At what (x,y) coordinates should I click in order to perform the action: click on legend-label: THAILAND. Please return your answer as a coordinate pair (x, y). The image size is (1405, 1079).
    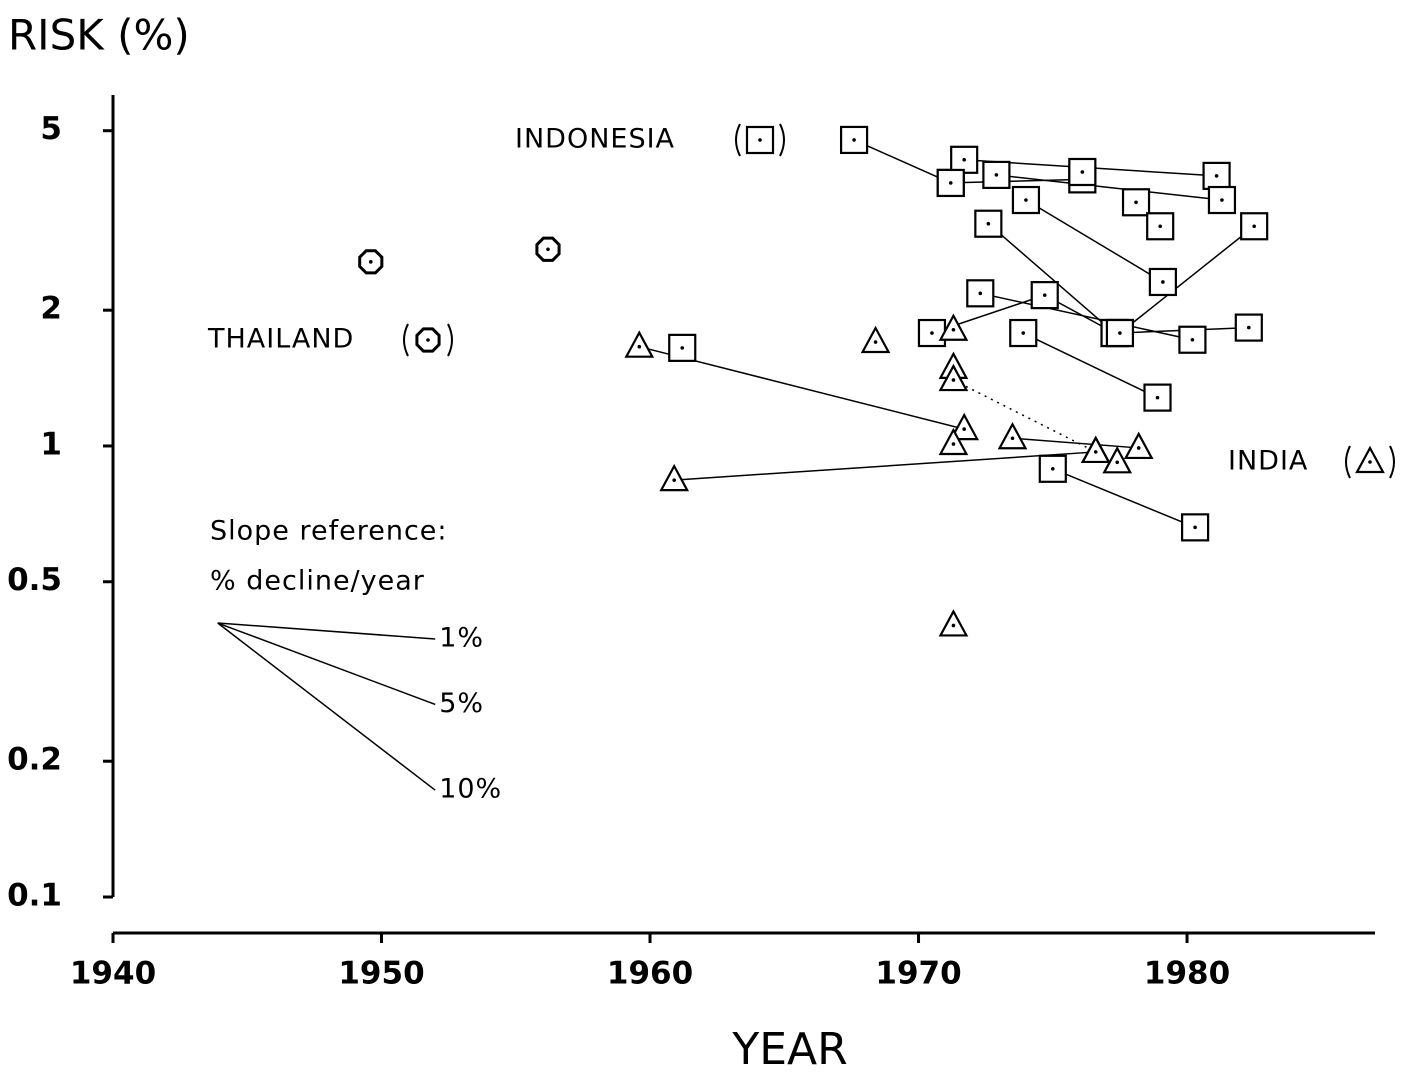
    Looking at the image, I should click on (280, 339).